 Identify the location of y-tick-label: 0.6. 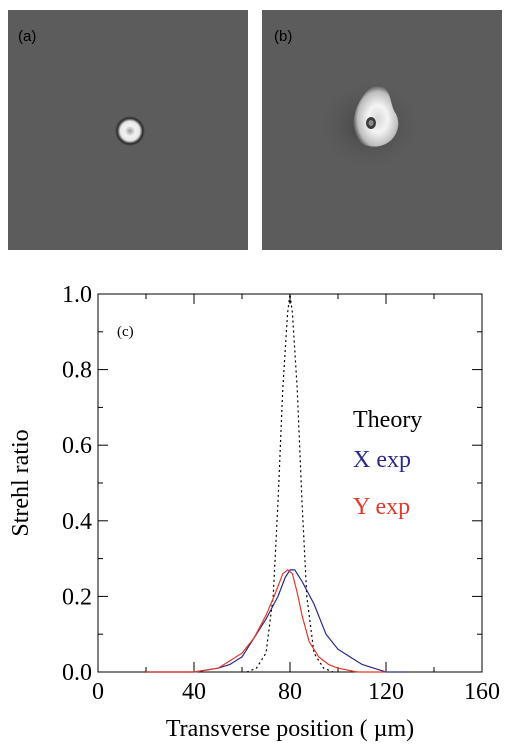
(77, 446).